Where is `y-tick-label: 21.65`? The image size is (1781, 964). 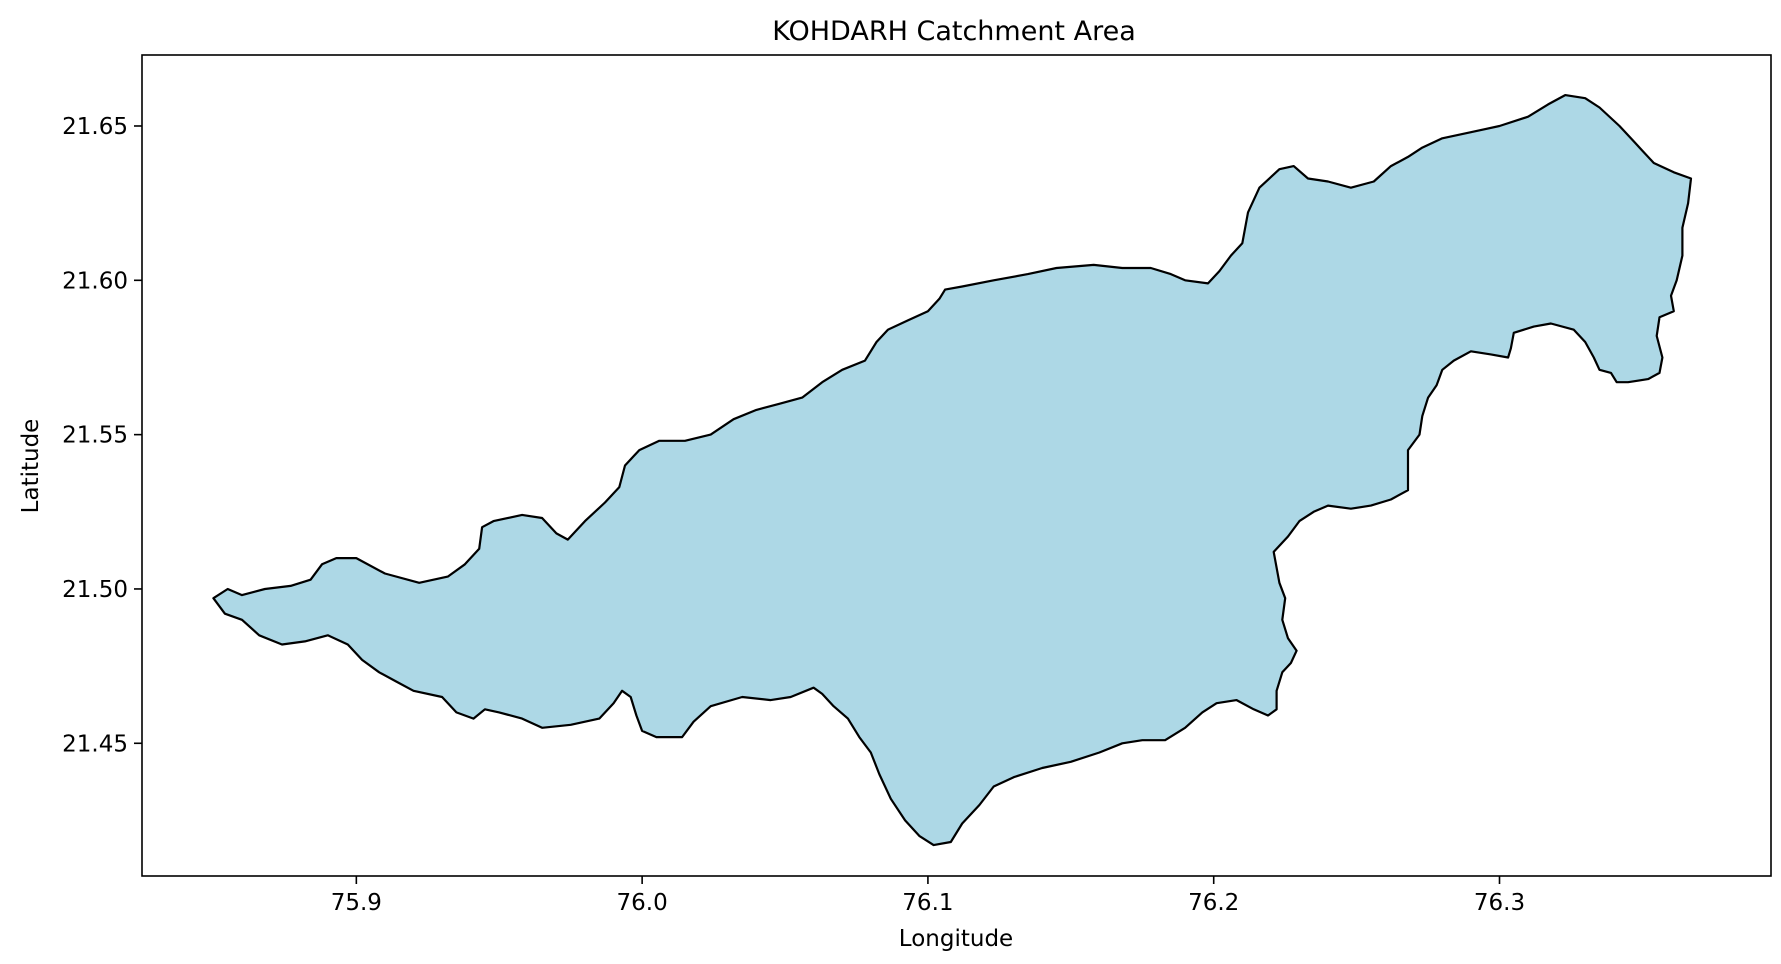
y-tick-label: 21.65 is located at coordinates (95, 127).